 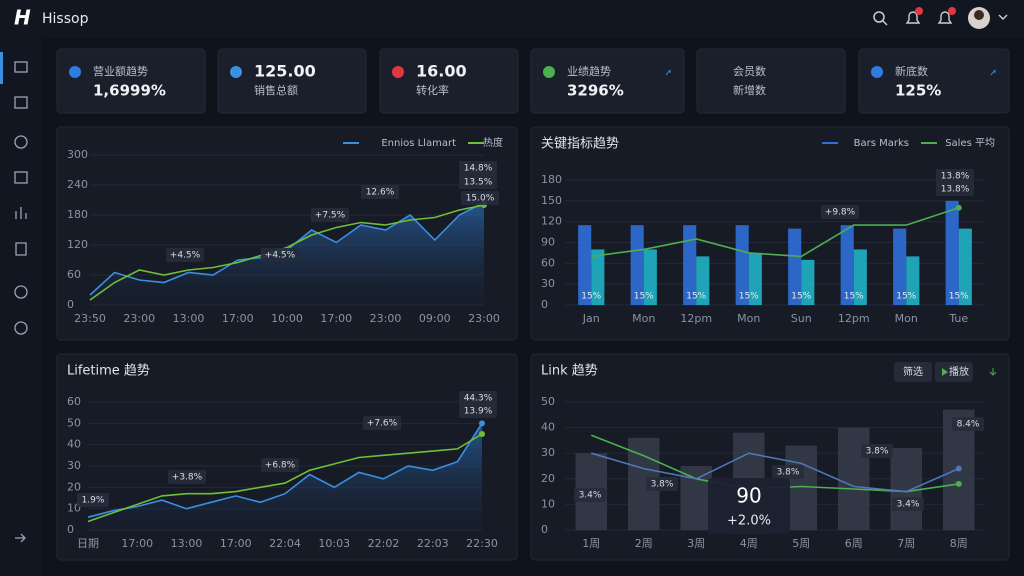 What do you see at coordinates (946, 15) in the screenshot?
I see `alert-icon` at bounding box center [946, 15].